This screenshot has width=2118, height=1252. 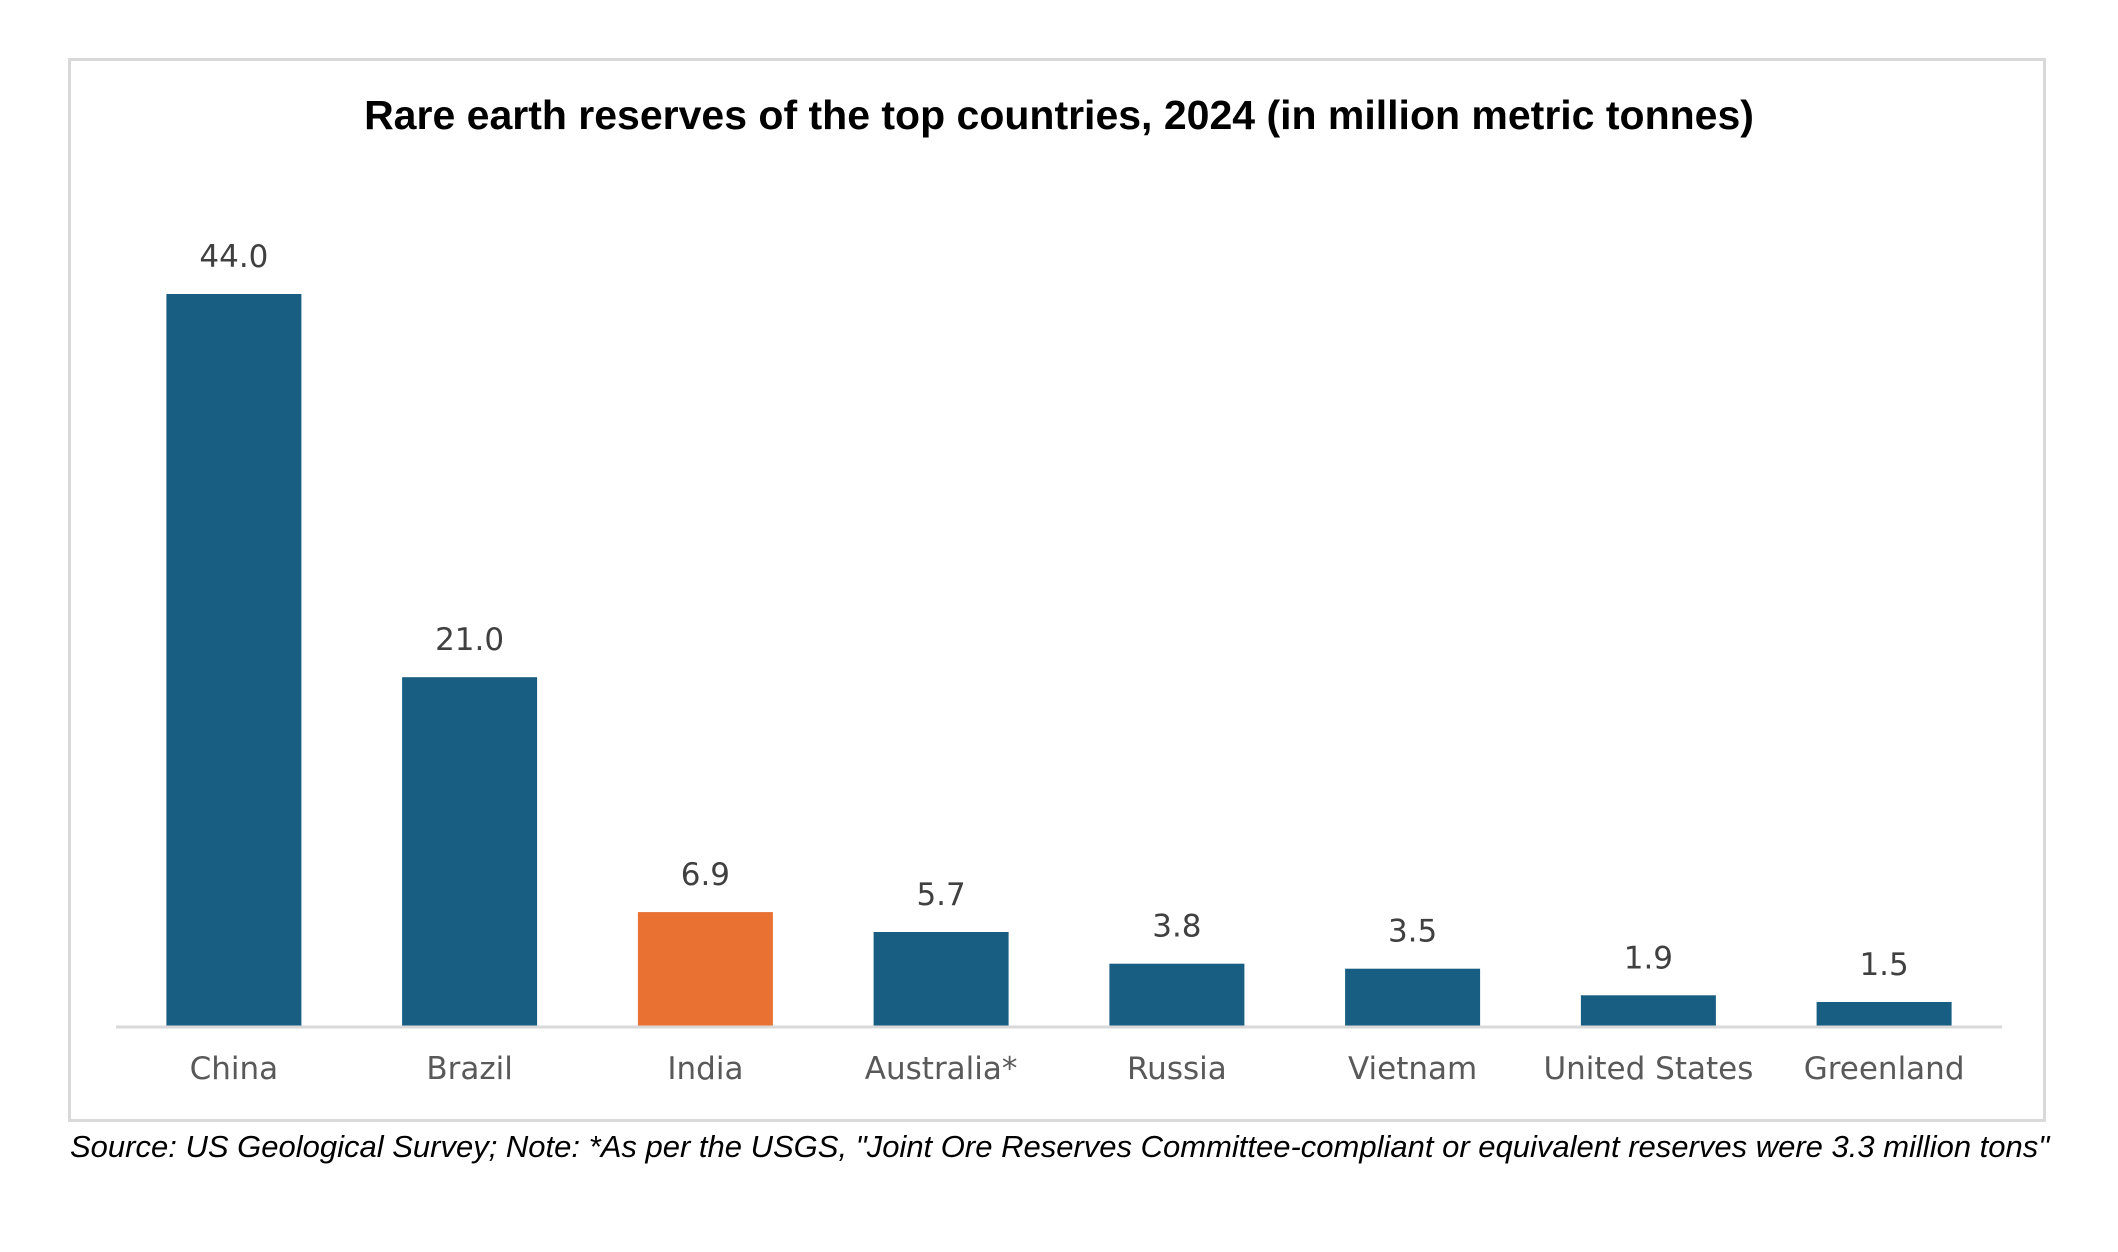 I want to click on data-label: 21.0, so click(x=469, y=640).